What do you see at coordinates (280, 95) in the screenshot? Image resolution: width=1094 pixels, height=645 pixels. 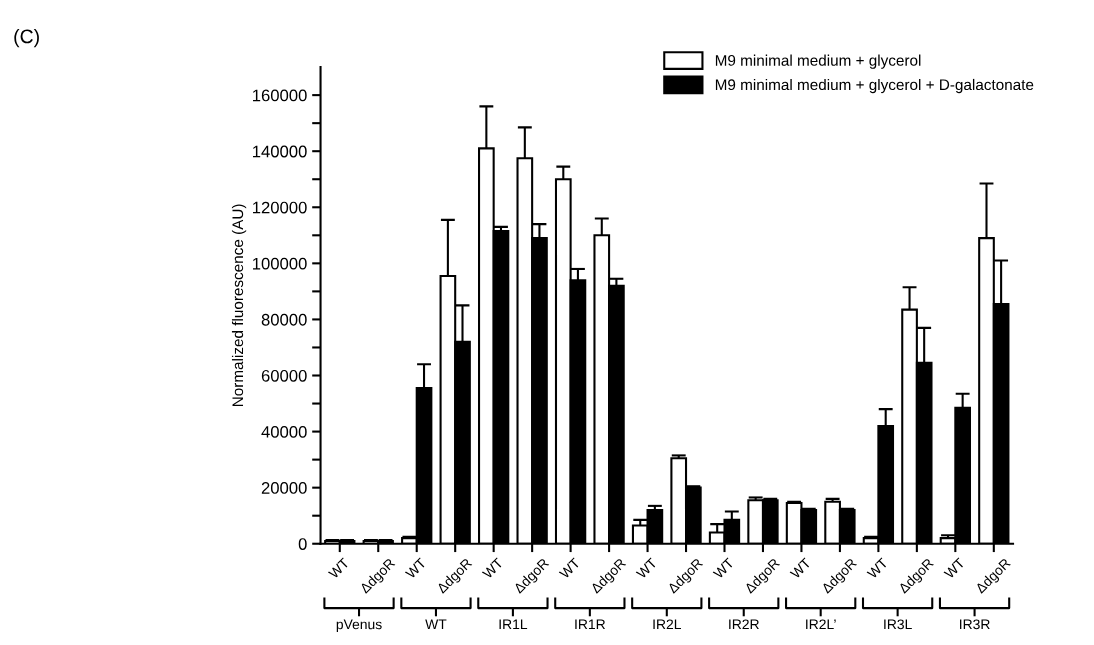 I see `y-tick-label: 160000` at bounding box center [280, 95].